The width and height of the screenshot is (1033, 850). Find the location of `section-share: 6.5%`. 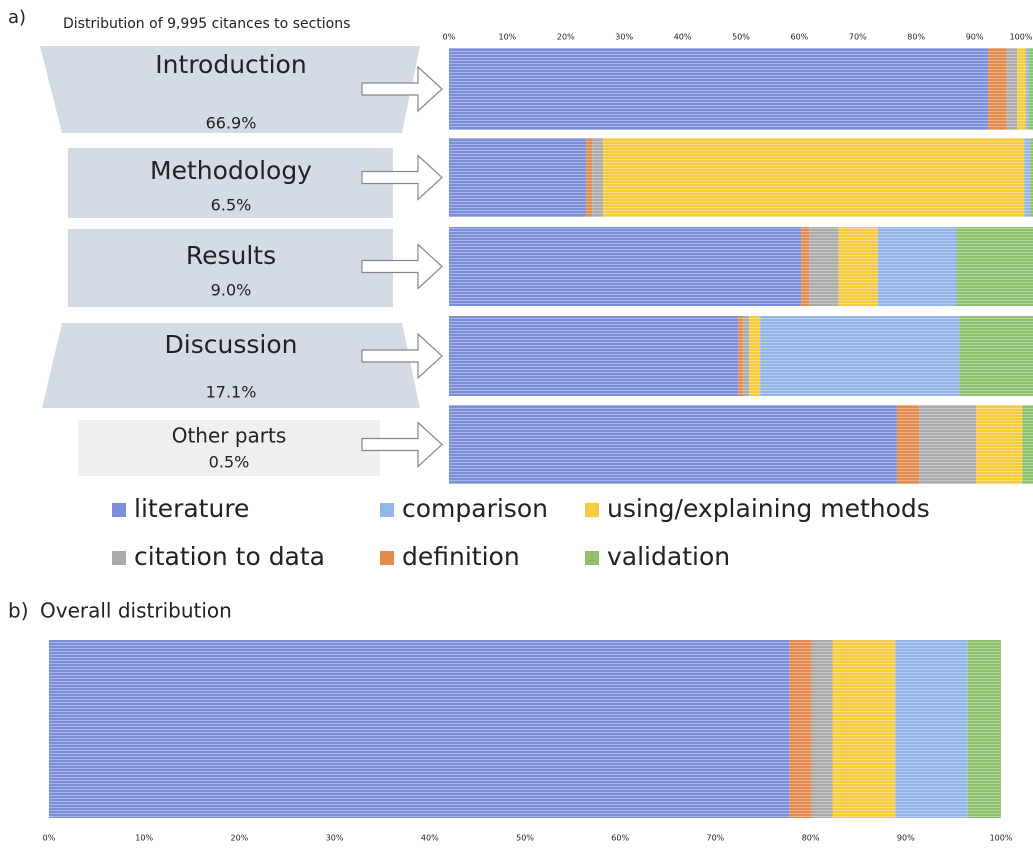

section-share: 6.5% is located at coordinates (231, 205).